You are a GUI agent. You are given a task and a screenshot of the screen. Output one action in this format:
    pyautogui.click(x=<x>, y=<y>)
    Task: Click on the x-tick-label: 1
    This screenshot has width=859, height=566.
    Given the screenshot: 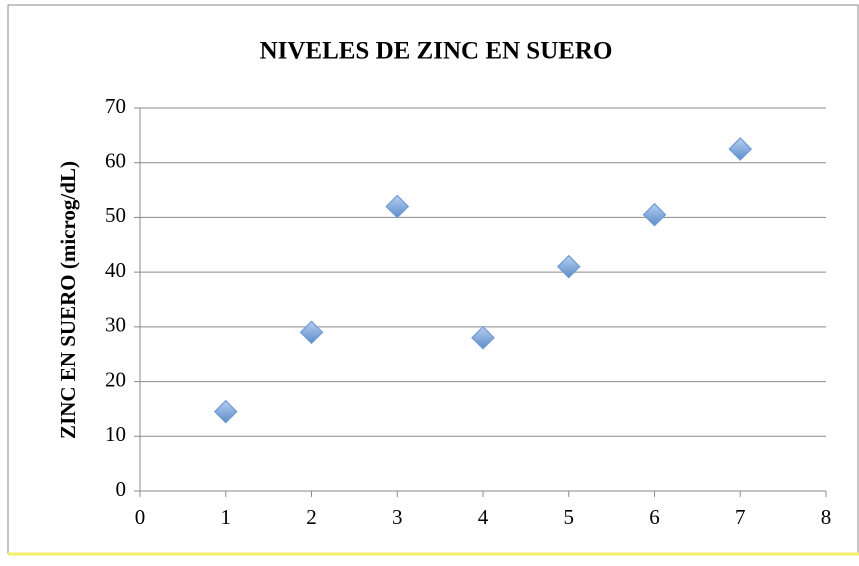 What is the action you would take?
    pyautogui.click(x=226, y=517)
    